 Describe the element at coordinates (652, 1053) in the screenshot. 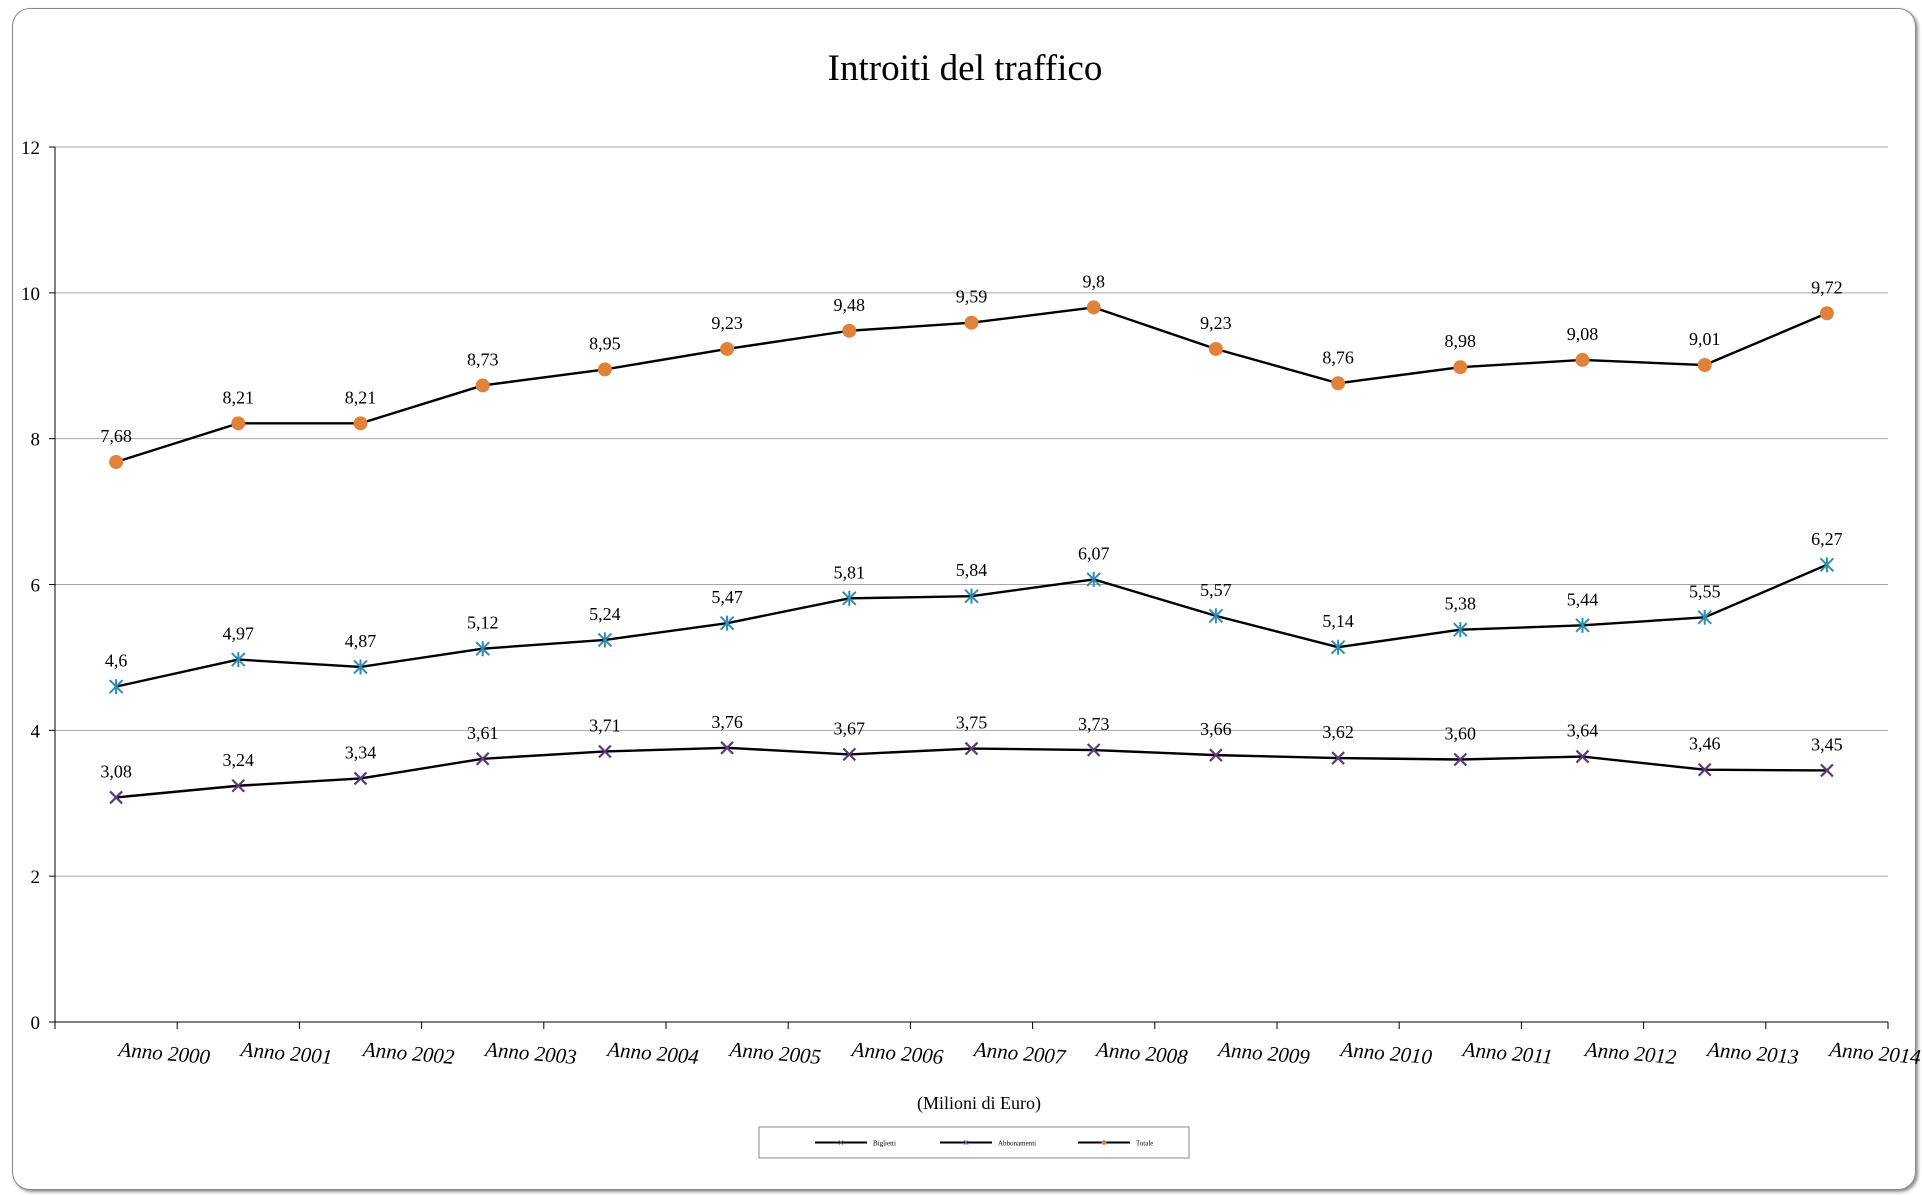

I see `x-tick-label: Anno 2004` at that location.